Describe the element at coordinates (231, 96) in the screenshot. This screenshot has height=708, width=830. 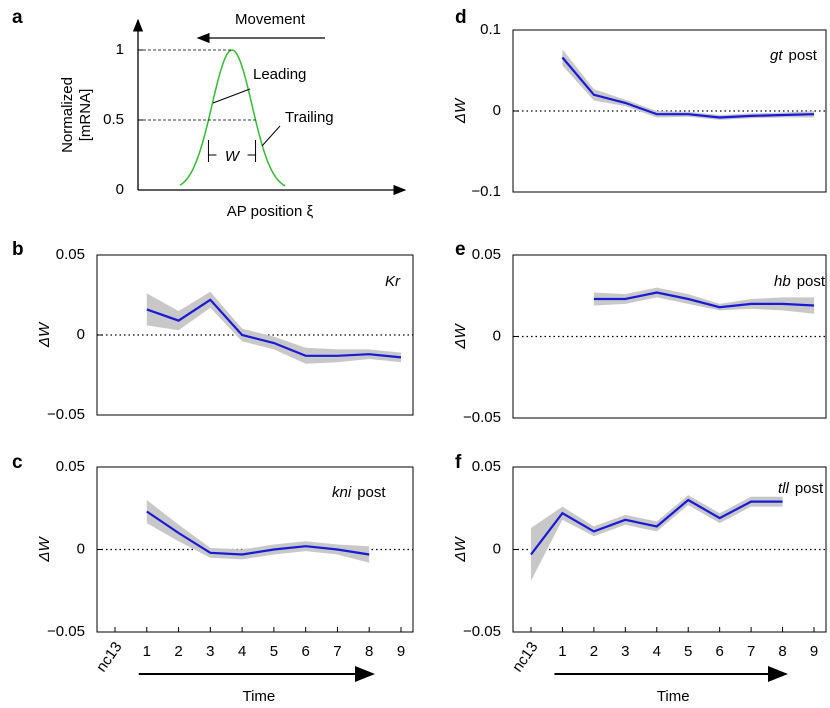
I see `leading-pointer` at that location.